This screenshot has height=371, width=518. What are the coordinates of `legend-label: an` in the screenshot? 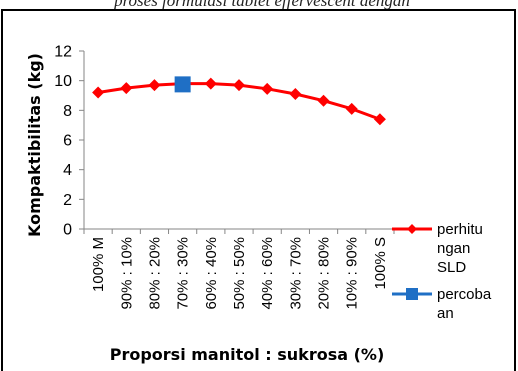 It's located at (445, 313).